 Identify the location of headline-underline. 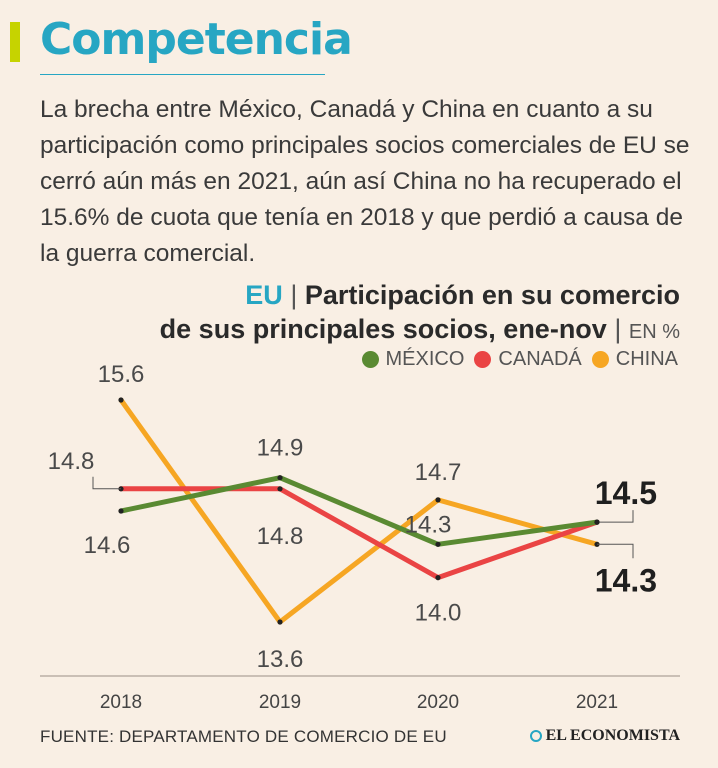
(182, 74).